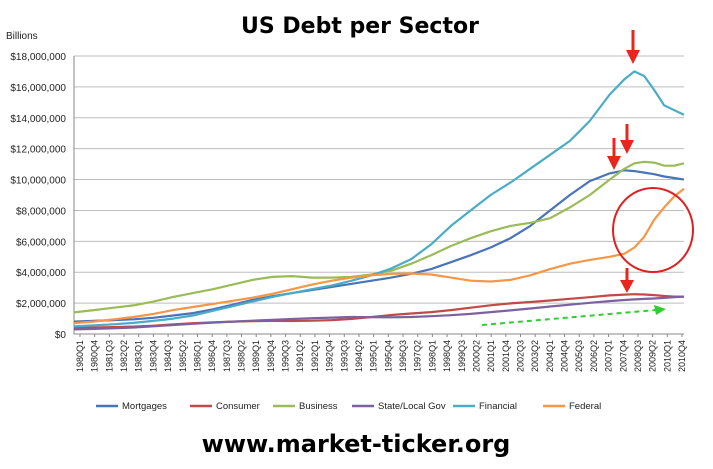  I want to click on x-tick-label: 2001Q4, so click(506, 356).